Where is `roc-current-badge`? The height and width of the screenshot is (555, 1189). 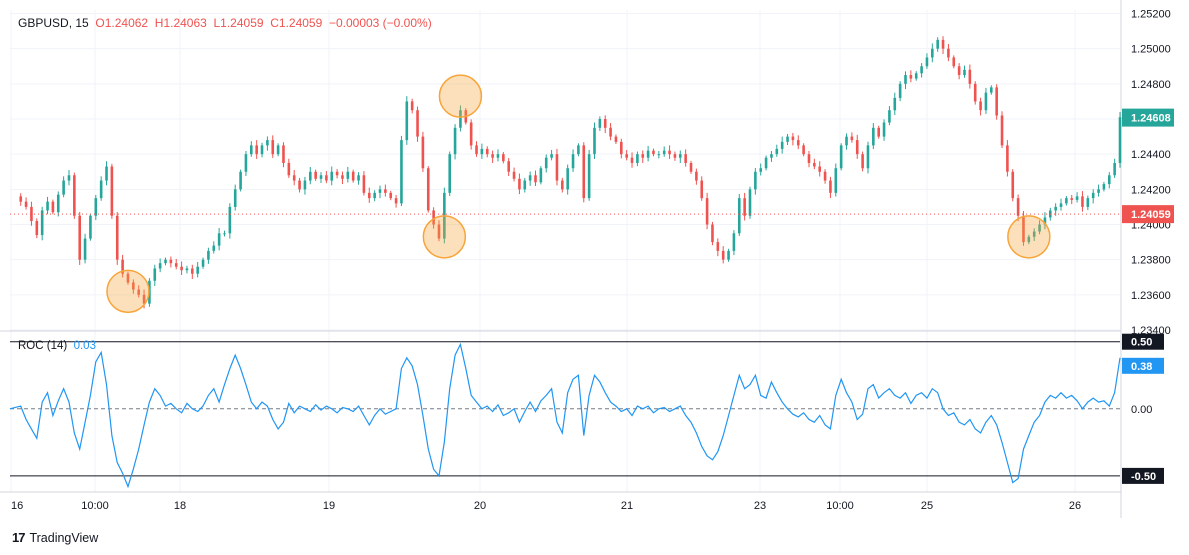
roc-current-badge is located at coordinates (1143, 365).